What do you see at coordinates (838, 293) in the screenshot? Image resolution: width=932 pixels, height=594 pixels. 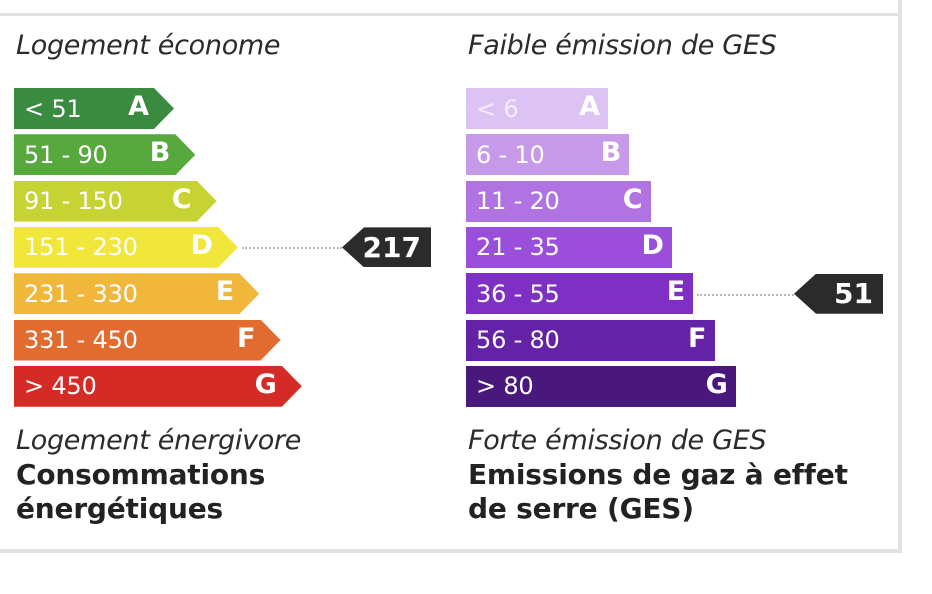 I see `ges-value-marker: 51` at bounding box center [838, 293].